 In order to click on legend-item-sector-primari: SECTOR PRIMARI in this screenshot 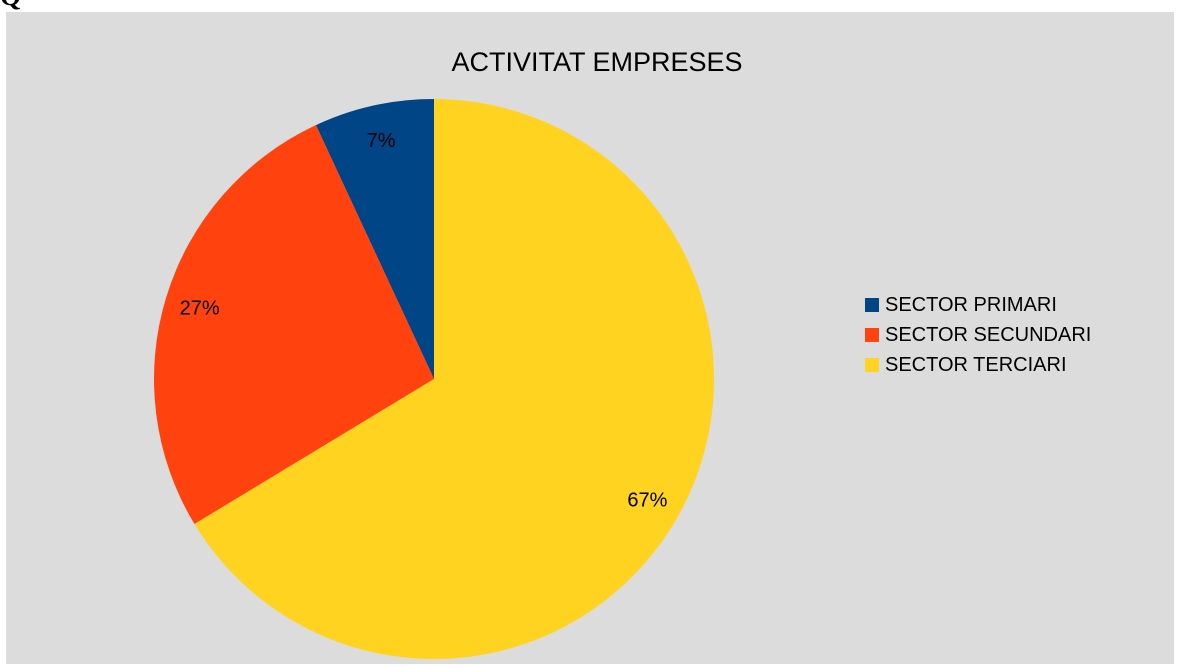, I will do `click(978, 305)`.